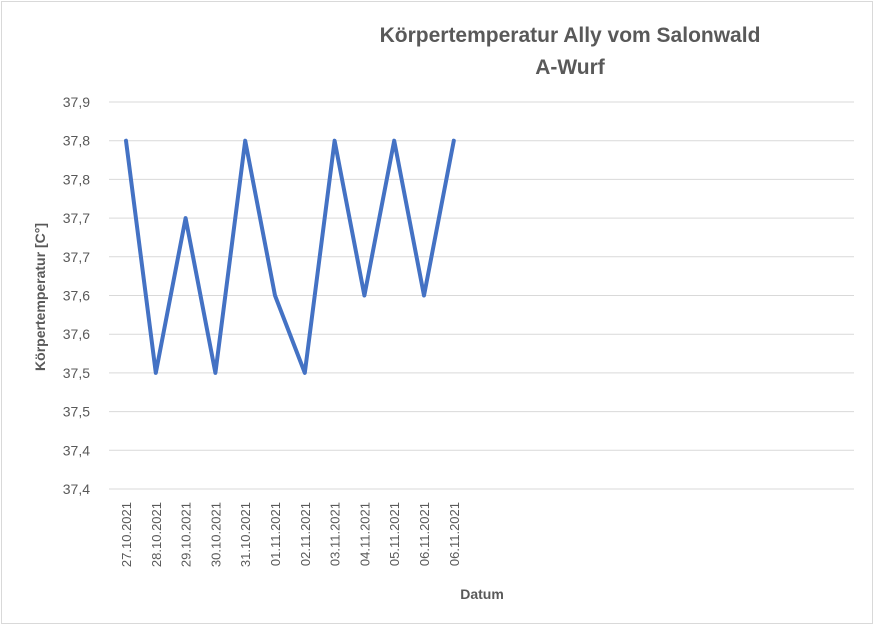  What do you see at coordinates (245, 534) in the screenshot?
I see `x-tick-label: 31.10.2021` at bounding box center [245, 534].